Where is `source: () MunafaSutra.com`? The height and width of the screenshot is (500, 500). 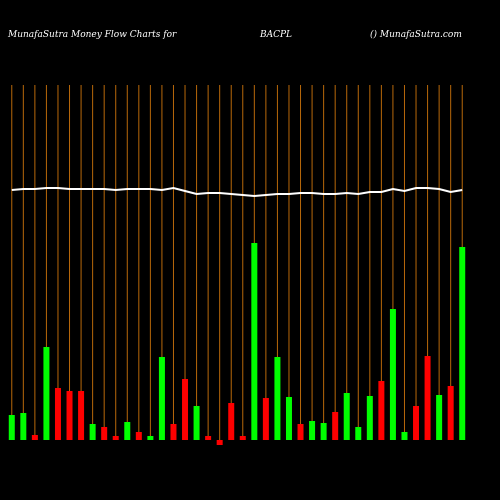 source: () MunafaSutra.com is located at coordinates (416, 34).